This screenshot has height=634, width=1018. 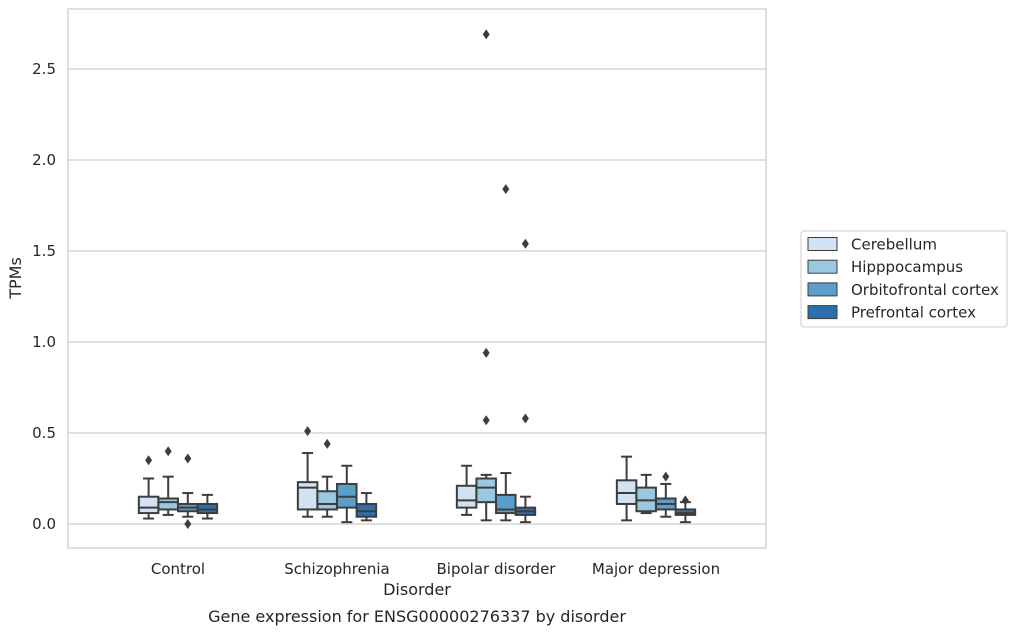 I want to click on legend-label: Orbitofrontal cortex, so click(x=925, y=290).